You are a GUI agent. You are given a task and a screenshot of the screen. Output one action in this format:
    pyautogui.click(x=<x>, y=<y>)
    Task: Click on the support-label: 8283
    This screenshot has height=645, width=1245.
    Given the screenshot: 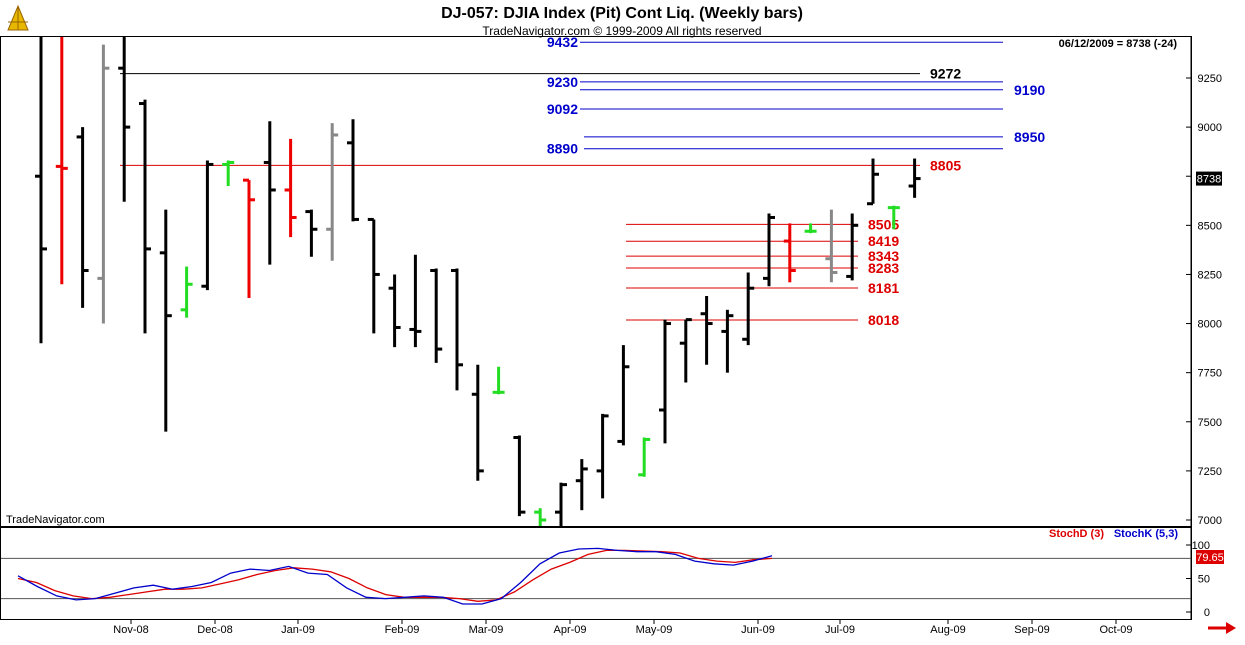 What is the action you would take?
    pyautogui.click(x=883, y=268)
    